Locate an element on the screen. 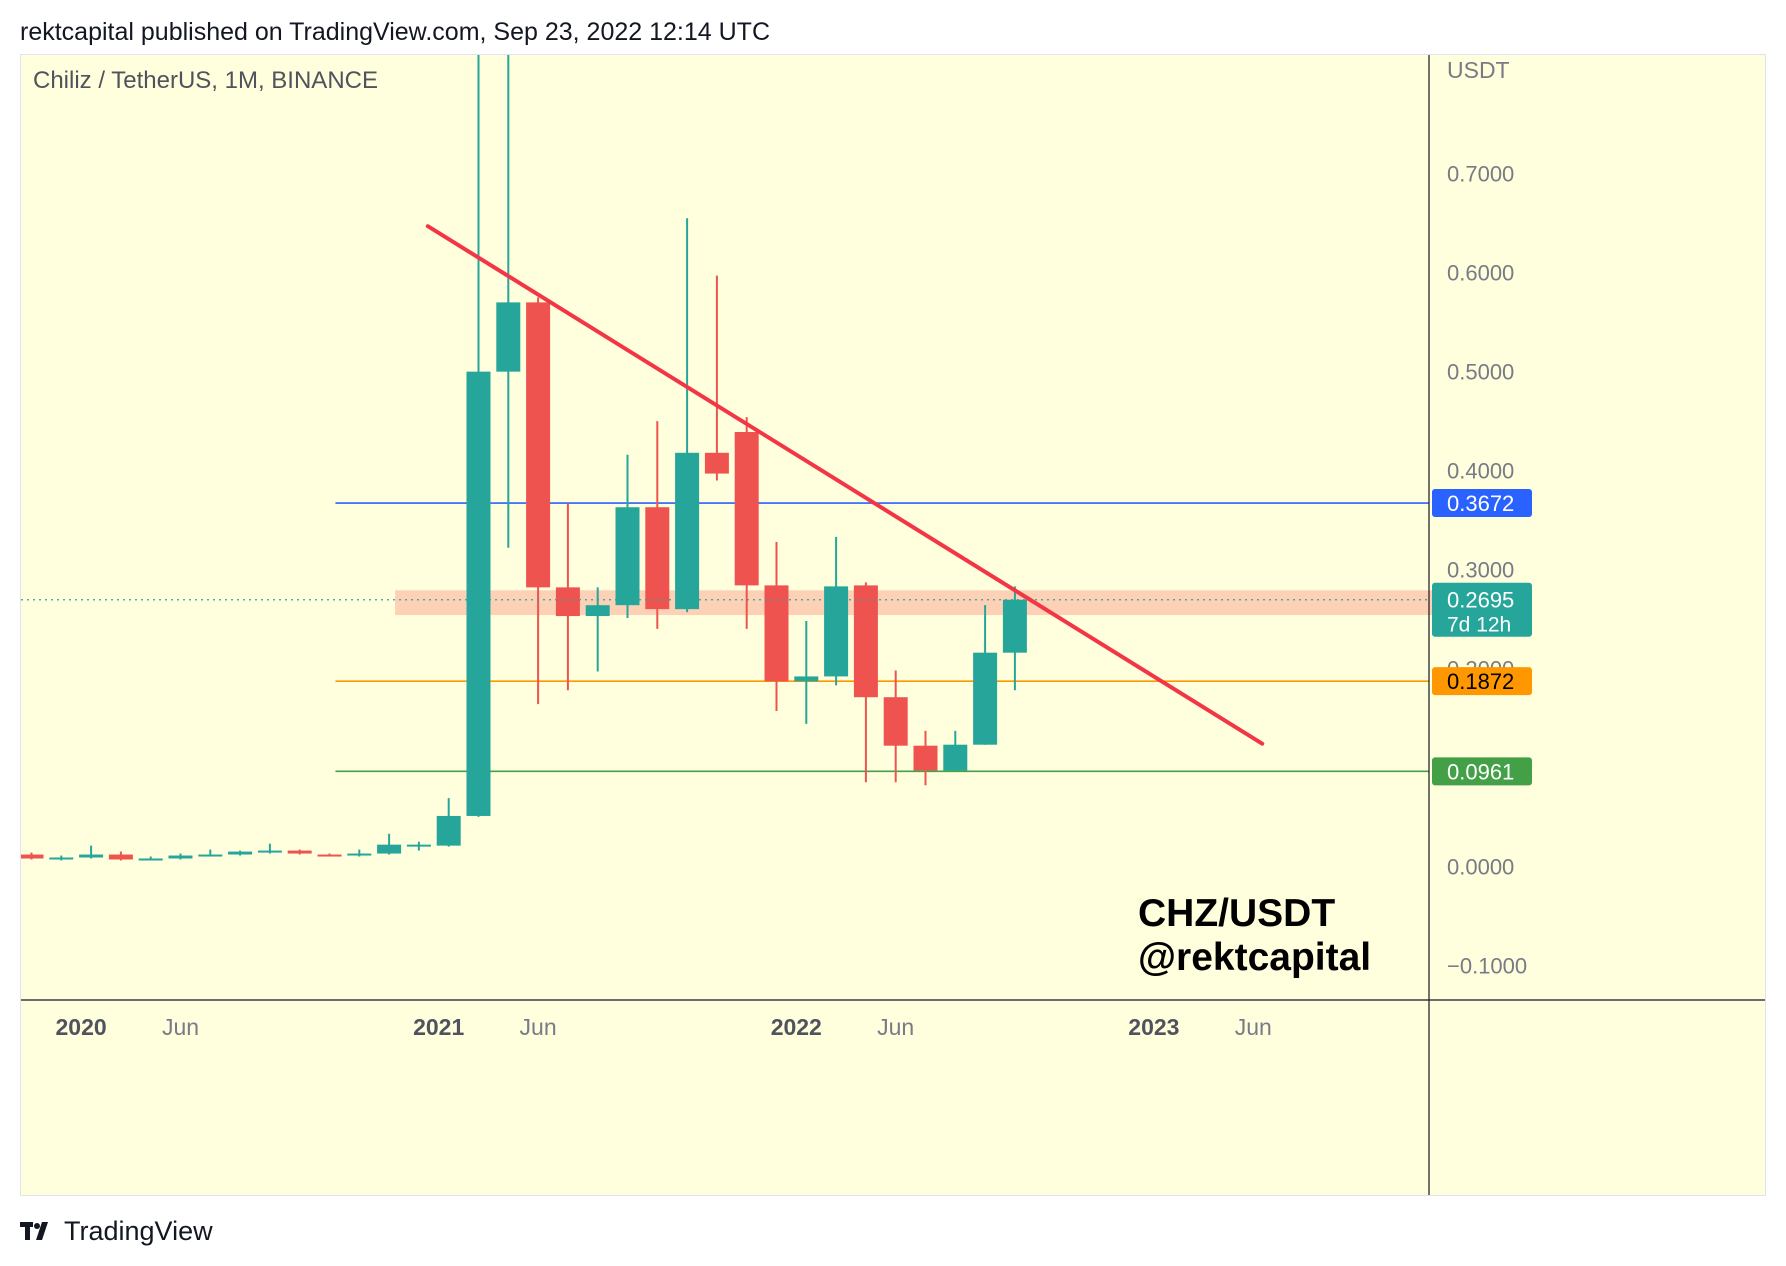 This screenshot has height=1266, width=1786. x-tick-label: 2022 is located at coordinates (796, 1027).